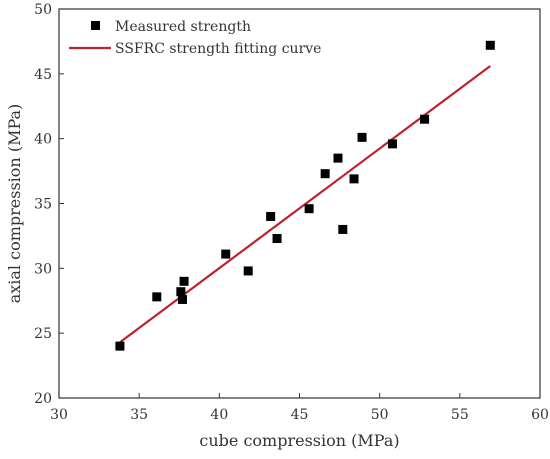 This screenshot has width=550, height=459. Describe the element at coordinates (183, 27) in the screenshot. I see `legend-label-measured: Measured strength` at that location.